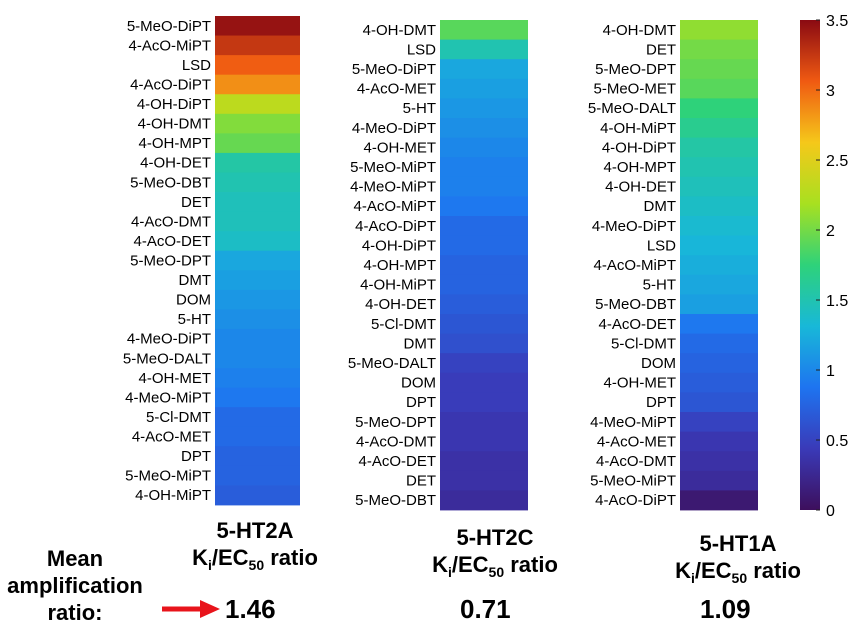 The width and height of the screenshot is (850, 640). What do you see at coordinates (485, 609) in the screenshot?
I see `mean-value-5ht2c: 0.71` at bounding box center [485, 609].